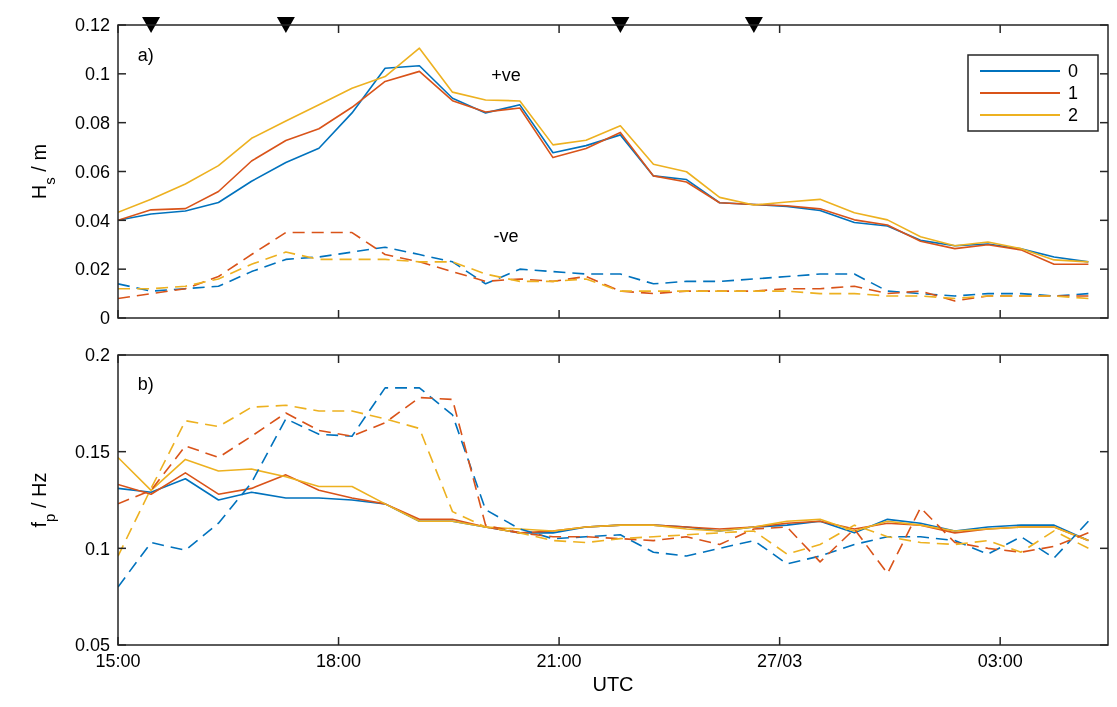 The image size is (1117, 707). I want to click on annotation: +ve, so click(506, 75).